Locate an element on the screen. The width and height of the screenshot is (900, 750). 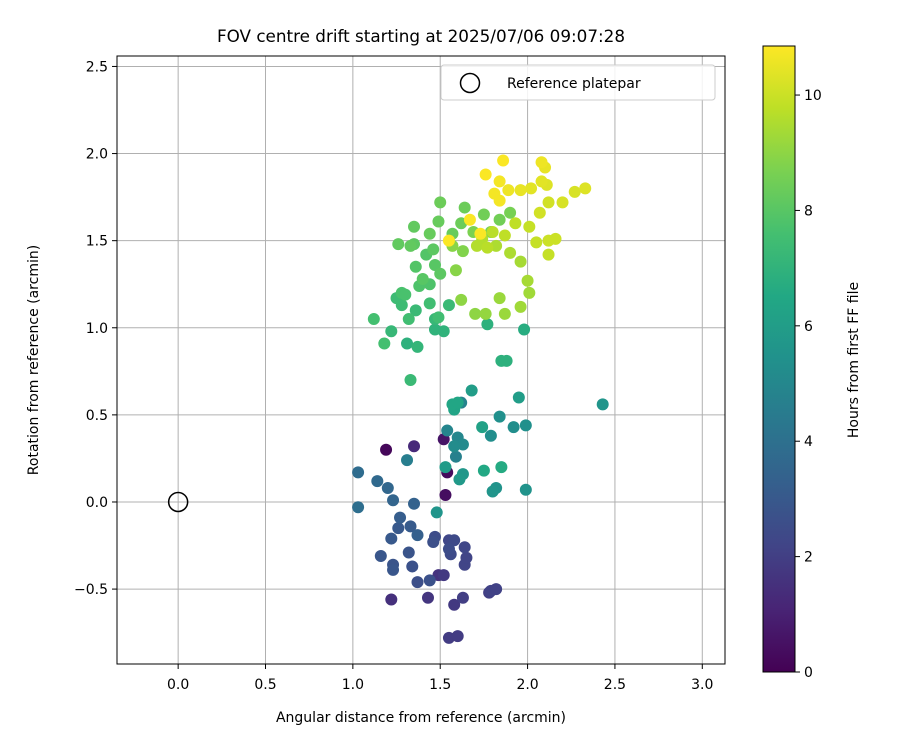
colorbar-tick-label: 6 is located at coordinates (808, 327).